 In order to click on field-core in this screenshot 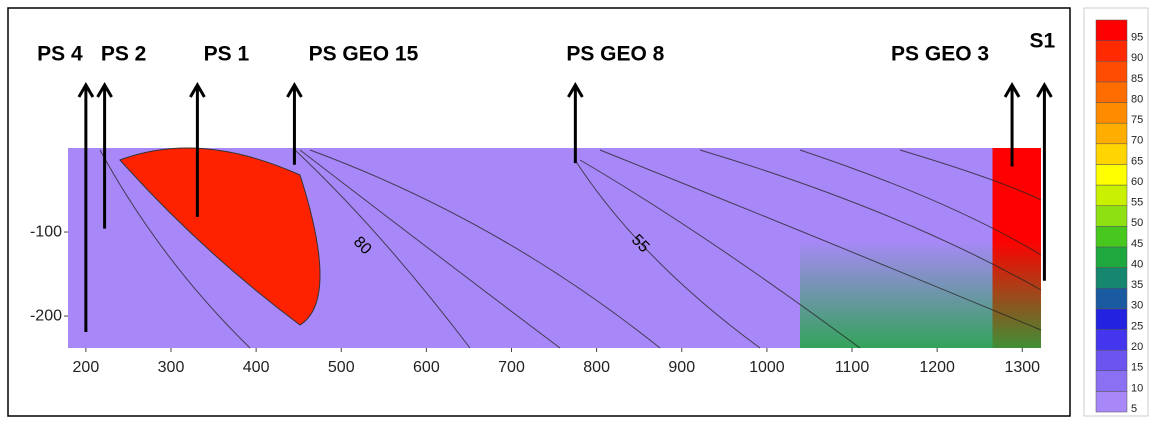, I will do `click(220, 236)`.